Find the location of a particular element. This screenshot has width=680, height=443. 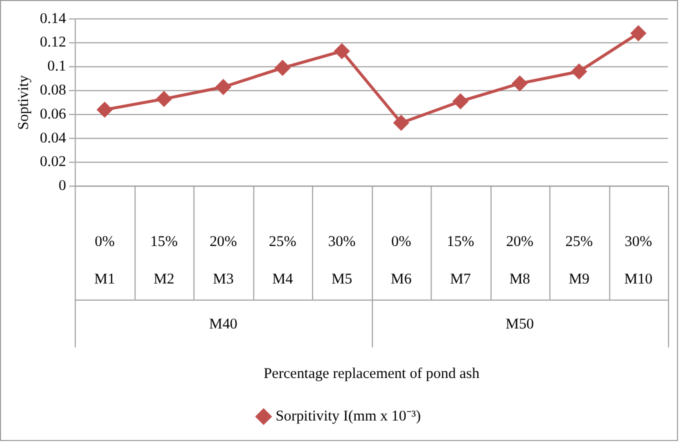

y-tick-label: 0 is located at coordinates (62, 186).